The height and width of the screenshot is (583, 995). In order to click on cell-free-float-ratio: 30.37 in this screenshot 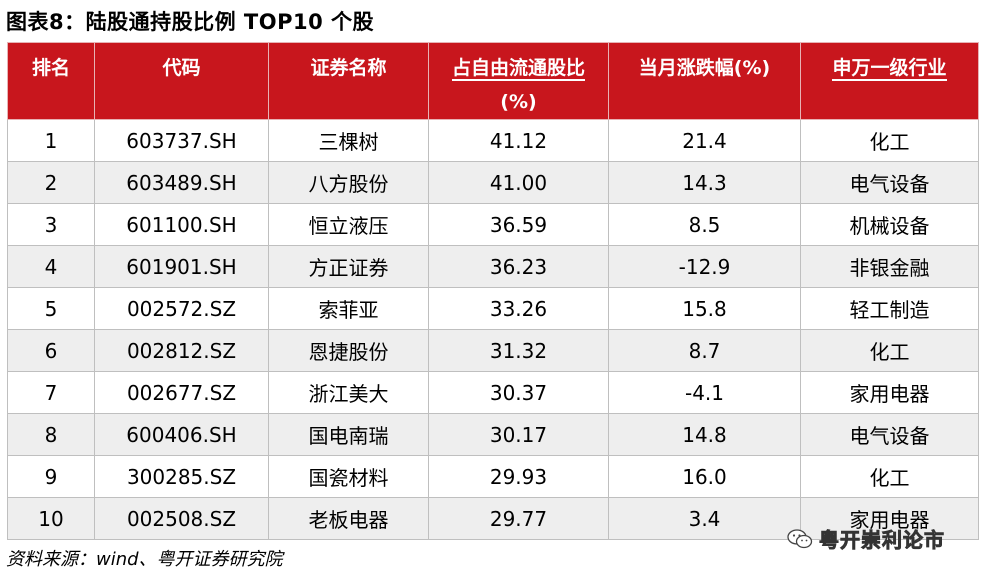, I will do `click(518, 392)`.